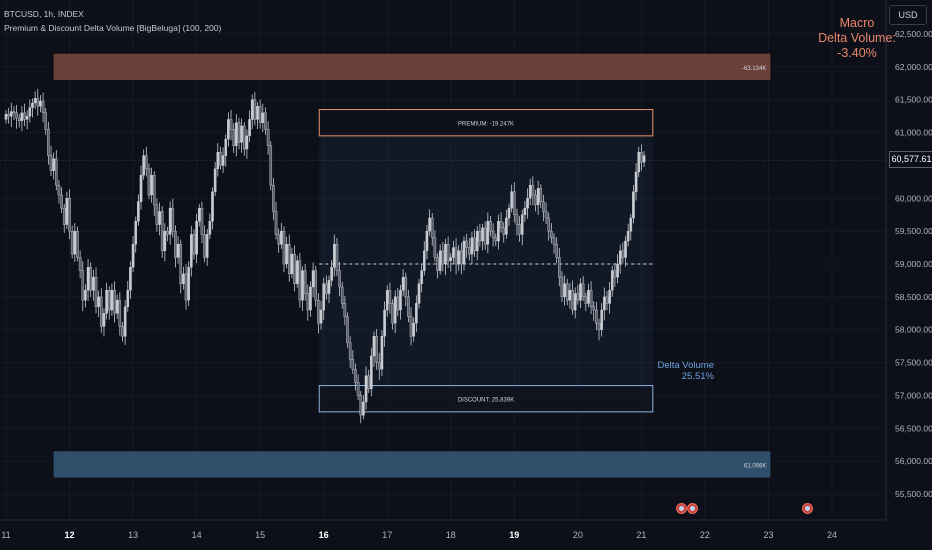 The image size is (932, 550). I want to click on price-tick-label: 57,000.00, so click(913, 395).